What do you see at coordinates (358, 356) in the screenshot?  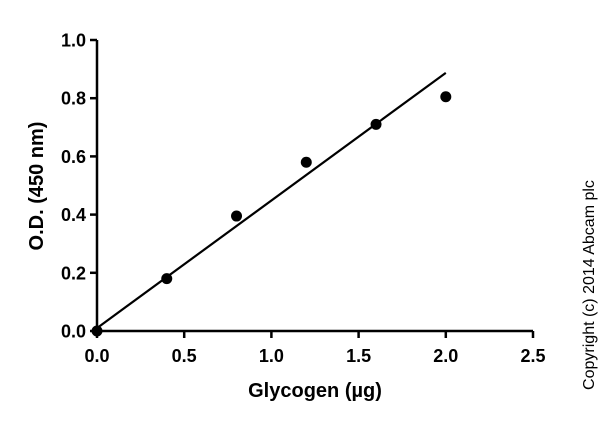 I see `x-tick-label: 1.5` at bounding box center [358, 356].